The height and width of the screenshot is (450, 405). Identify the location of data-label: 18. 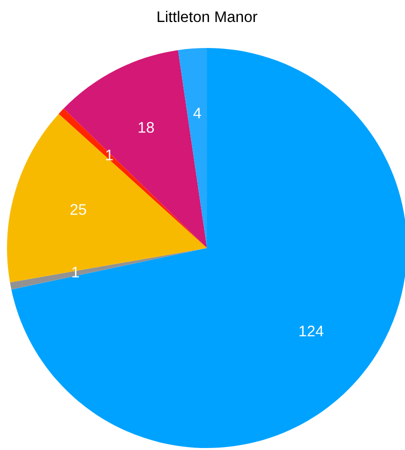
(146, 127).